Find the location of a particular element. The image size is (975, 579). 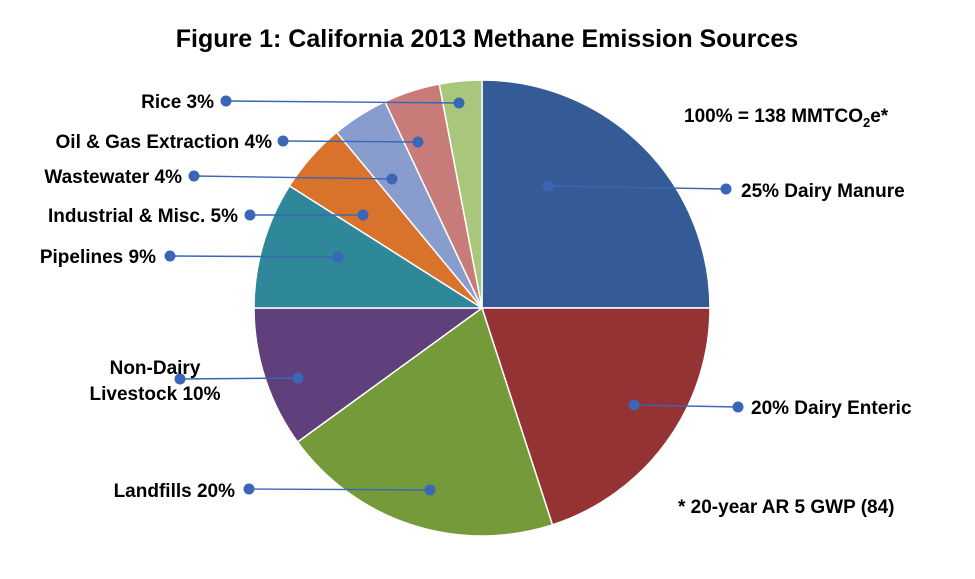

slice-label-line: Livestock 10% is located at coordinates (155, 394).